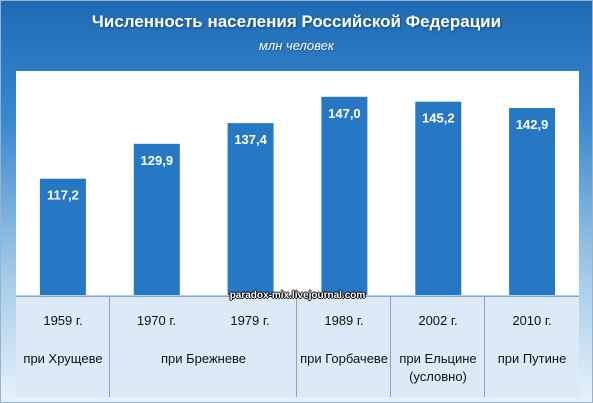 This screenshot has width=593, height=403. I want to click on era-label-putin: при Путине, so click(532, 358).